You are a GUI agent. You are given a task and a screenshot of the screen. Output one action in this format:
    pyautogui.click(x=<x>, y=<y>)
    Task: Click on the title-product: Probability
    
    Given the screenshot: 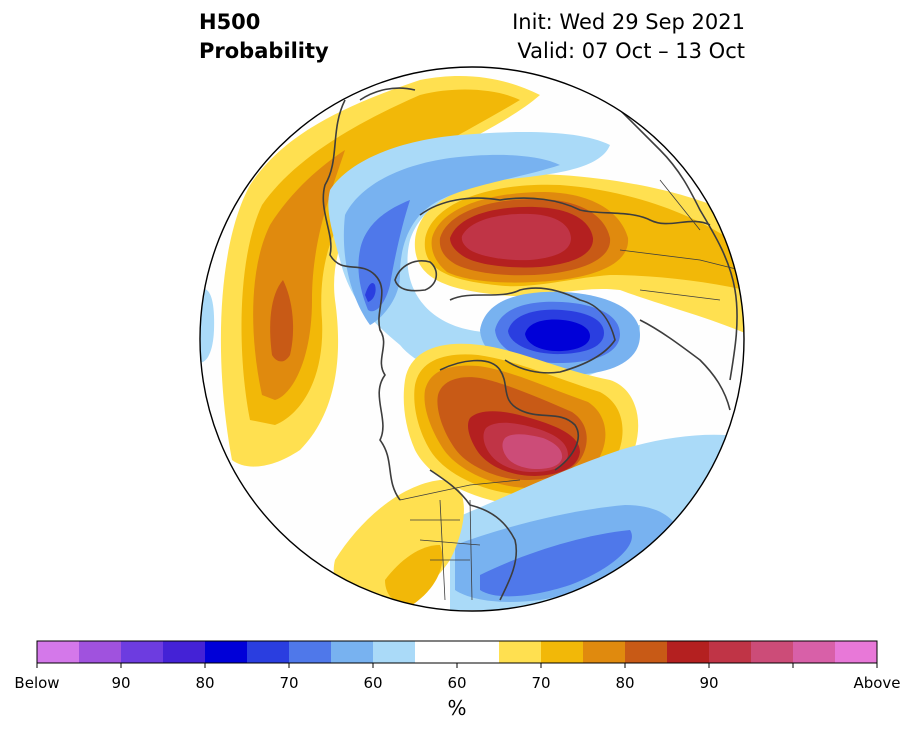 What is the action you would take?
    pyautogui.click(x=264, y=51)
    